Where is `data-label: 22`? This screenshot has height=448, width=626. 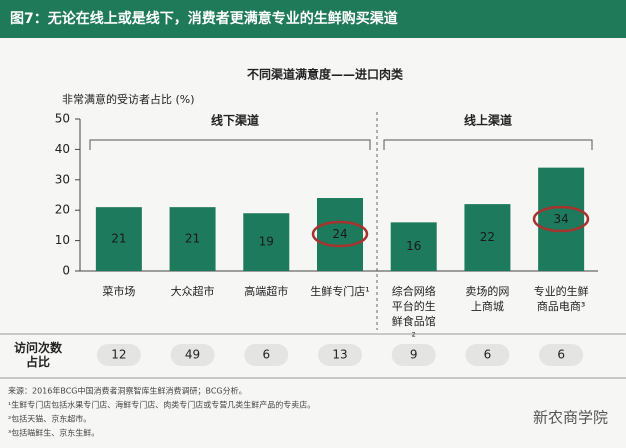
data-label: 22 is located at coordinates (487, 237).